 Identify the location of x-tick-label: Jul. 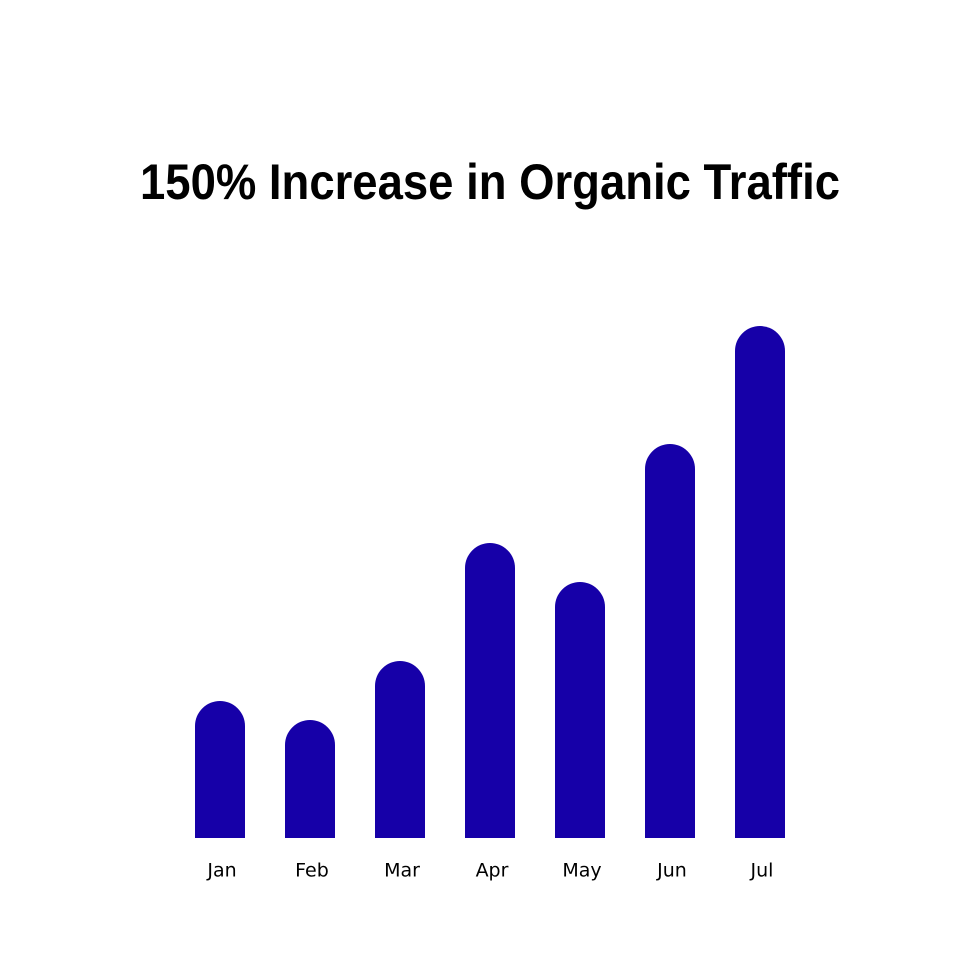
(762, 871).